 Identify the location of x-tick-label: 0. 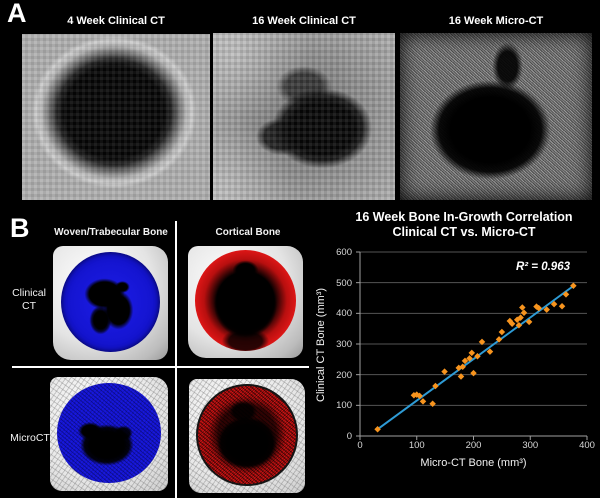
(360, 445).